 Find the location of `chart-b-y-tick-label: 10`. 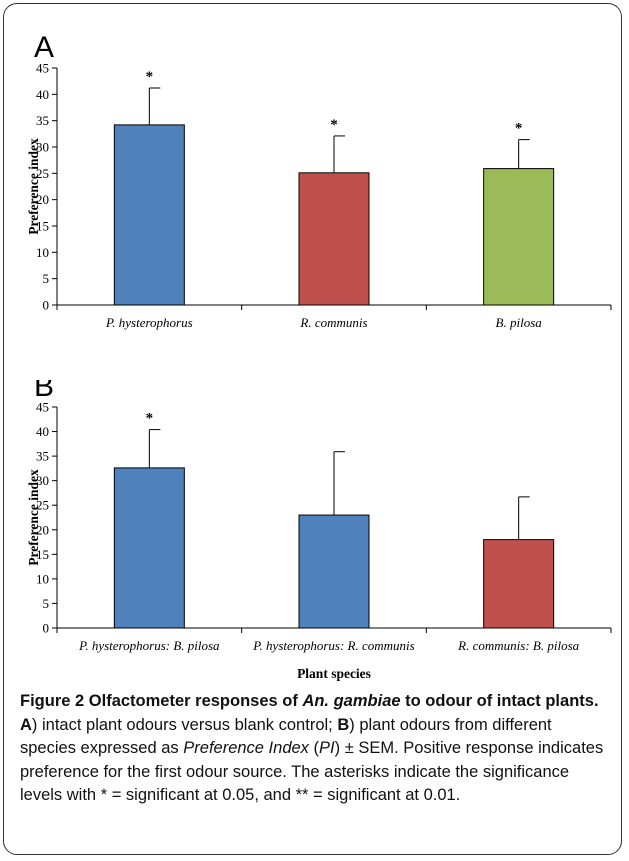

chart-b-y-tick-label: 10 is located at coordinates (42, 578).